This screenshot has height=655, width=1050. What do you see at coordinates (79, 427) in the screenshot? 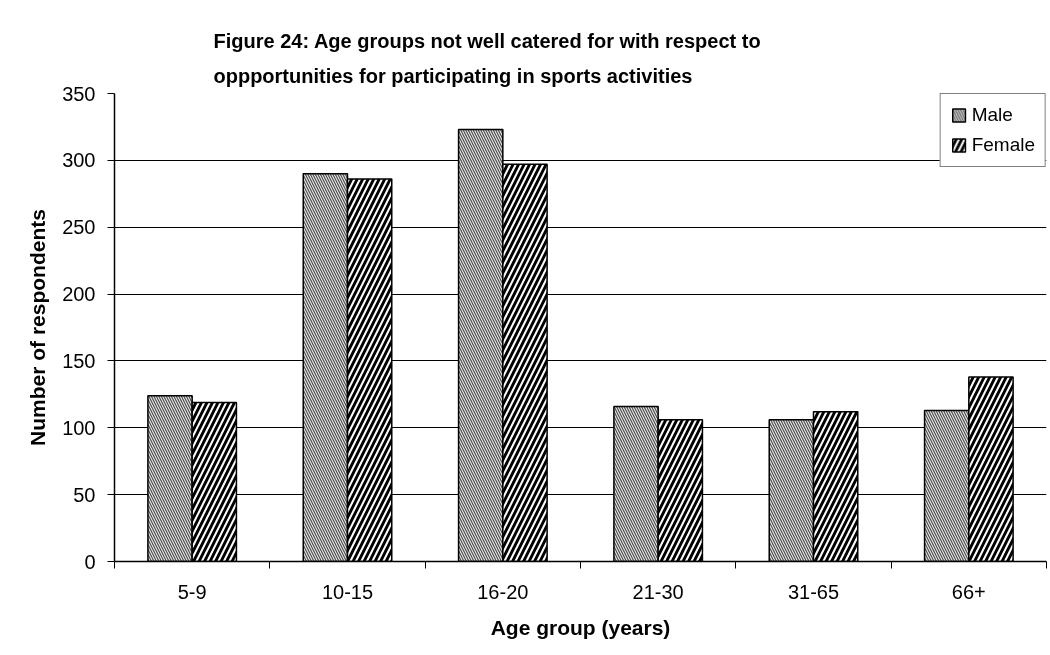
I see `y-tick-label: 100` at bounding box center [79, 427].